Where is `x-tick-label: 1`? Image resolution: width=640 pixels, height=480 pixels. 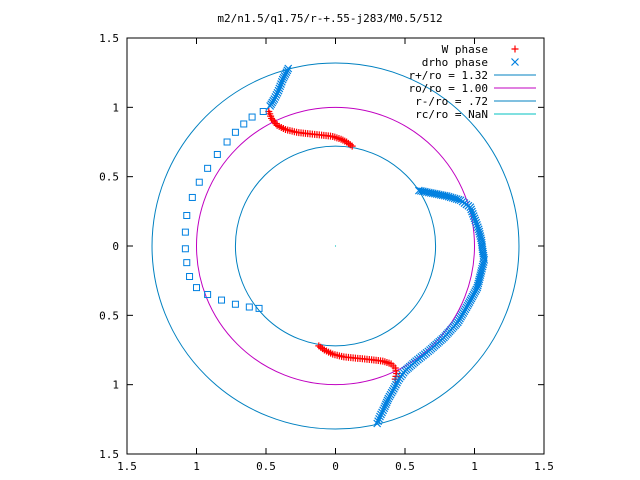 x-tick-label: 1 is located at coordinates (196, 466).